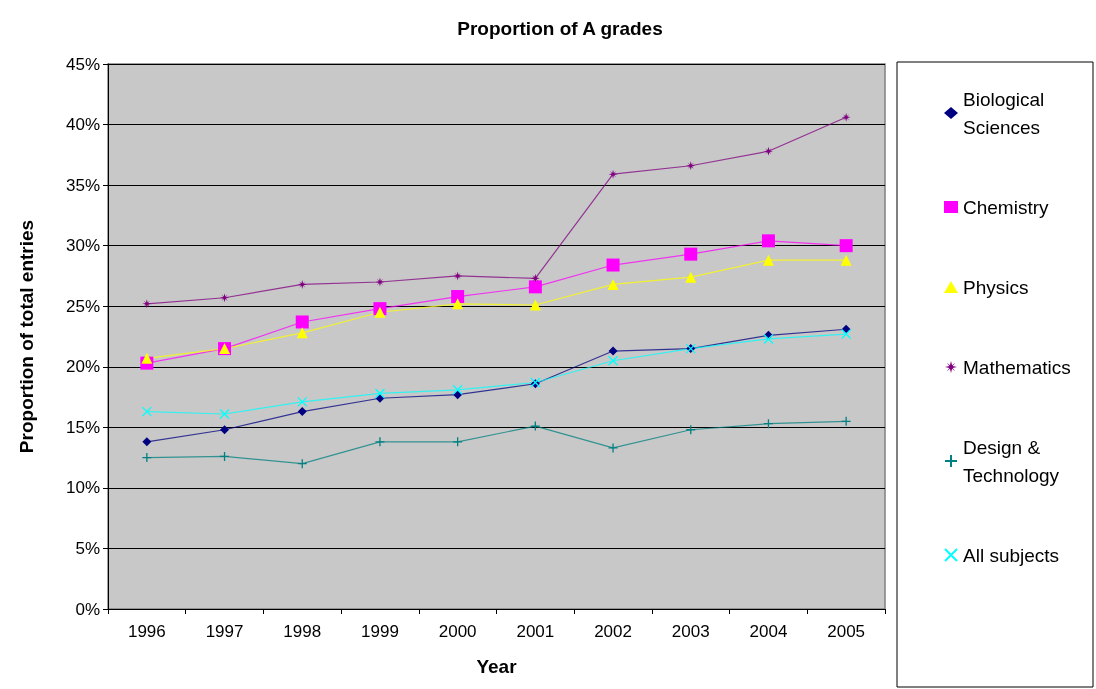 This screenshot has height=689, width=1096. What do you see at coordinates (1011, 461) in the screenshot?
I see `legend-label: Design & Technology` at bounding box center [1011, 461].